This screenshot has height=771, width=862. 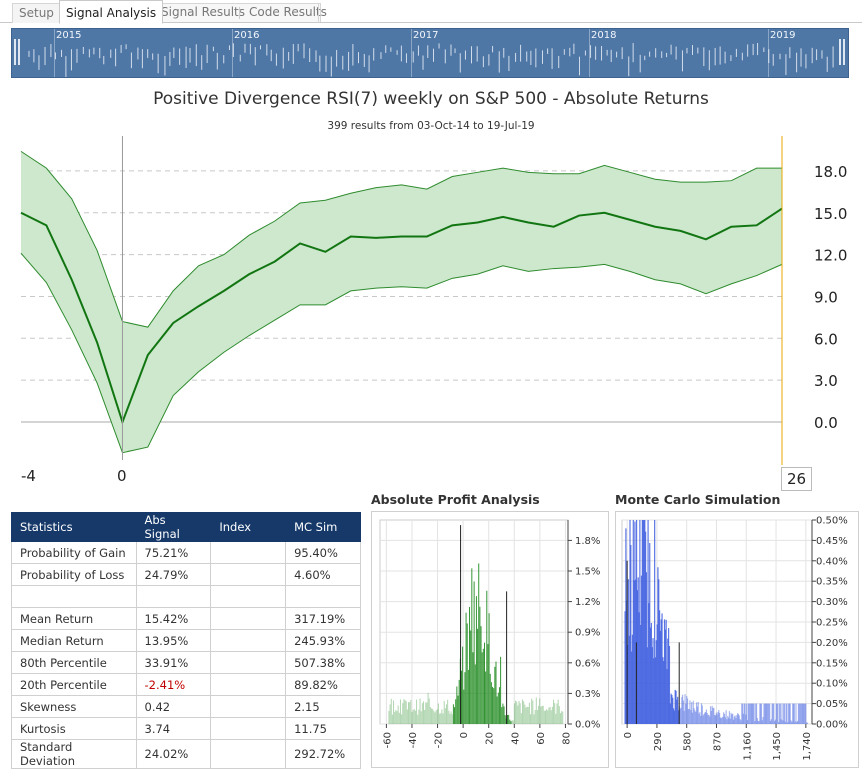 What do you see at coordinates (248, 527) in the screenshot?
I see `col-header-index: Index` at bounding box center [248, 527].